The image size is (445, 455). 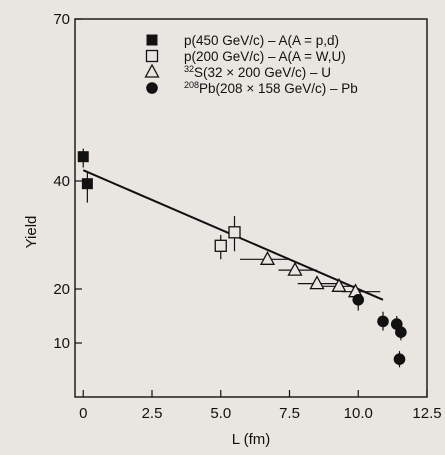 I want to click on y-tick-label: 40, so click(x=61, y=181).